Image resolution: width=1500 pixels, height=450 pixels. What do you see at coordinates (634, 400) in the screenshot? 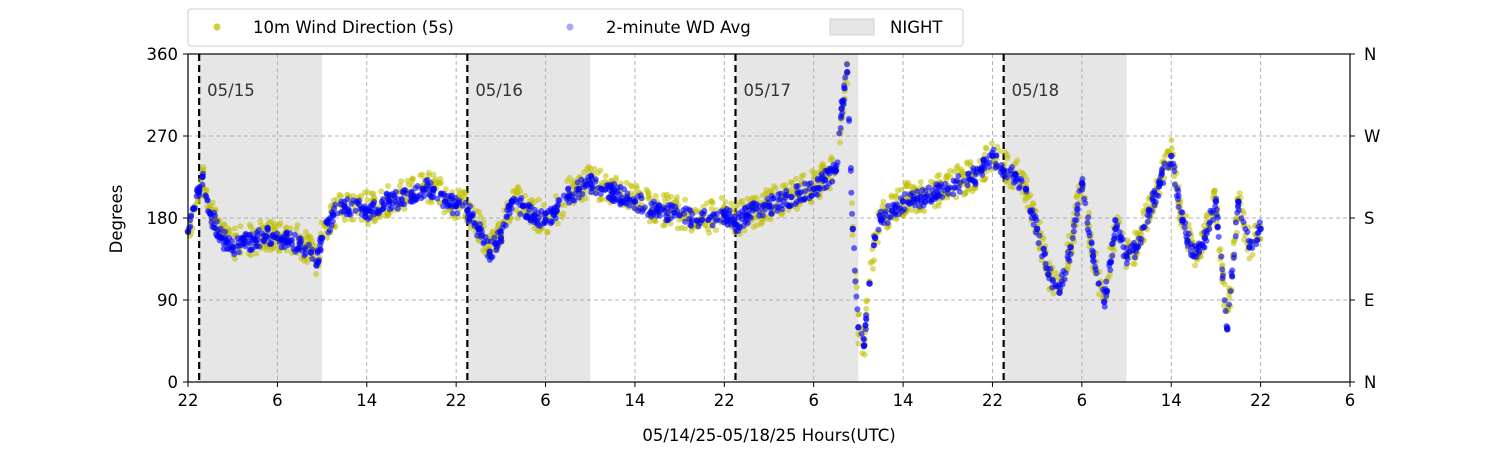
I see `x-tick-label-5: 14` at bounding box center [634, 400].